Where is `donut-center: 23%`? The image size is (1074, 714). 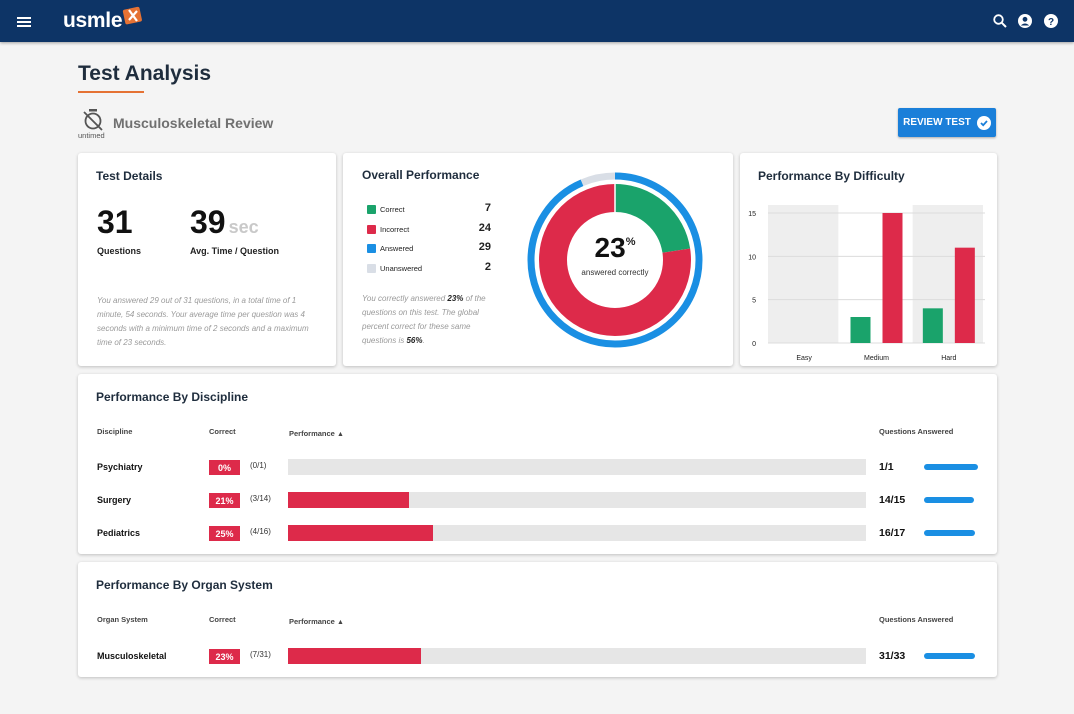
donut-center: 23% is located at coordinates (615, 248).